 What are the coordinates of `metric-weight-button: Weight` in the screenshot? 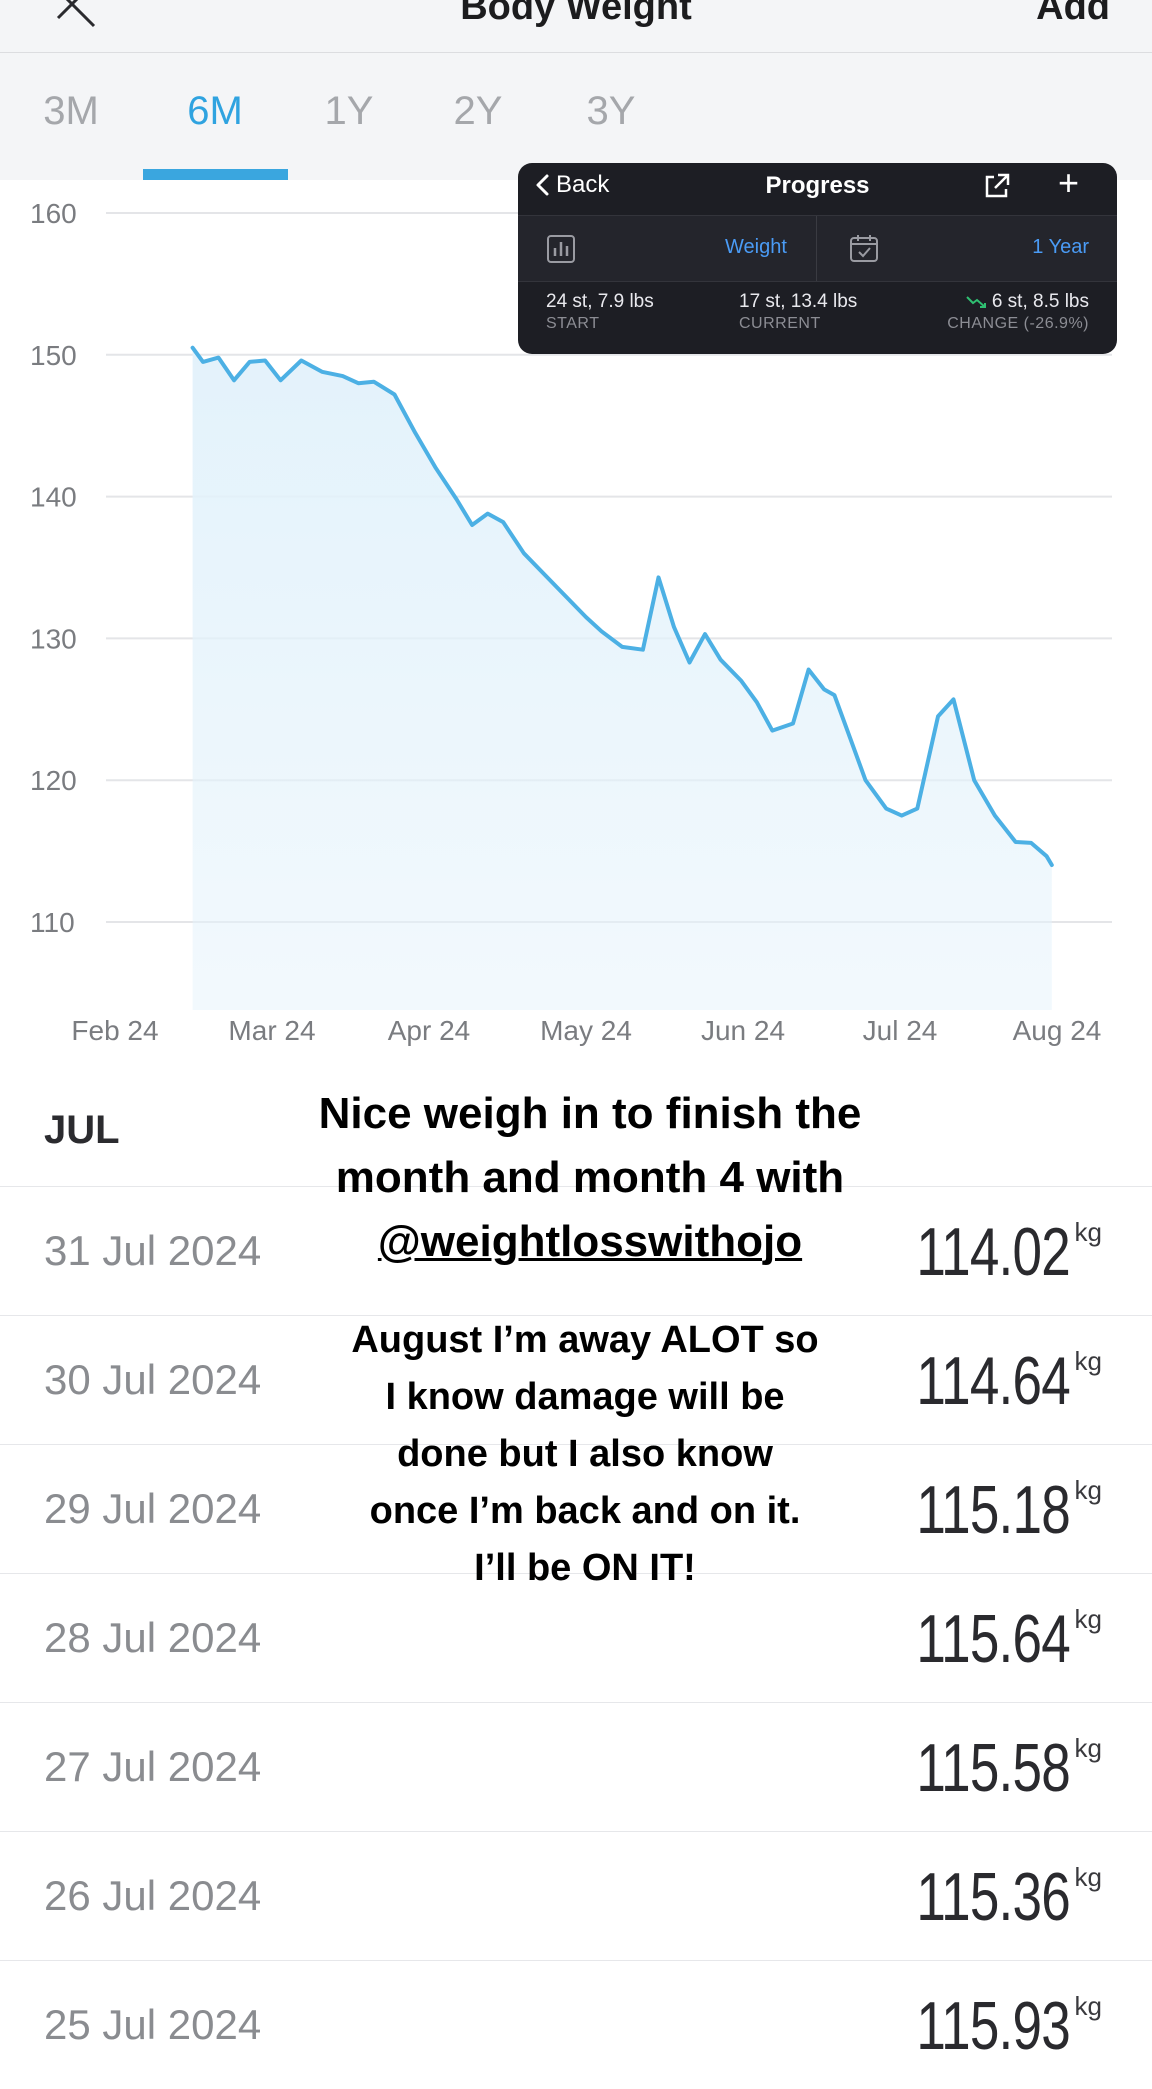 It's located at (756, 247).